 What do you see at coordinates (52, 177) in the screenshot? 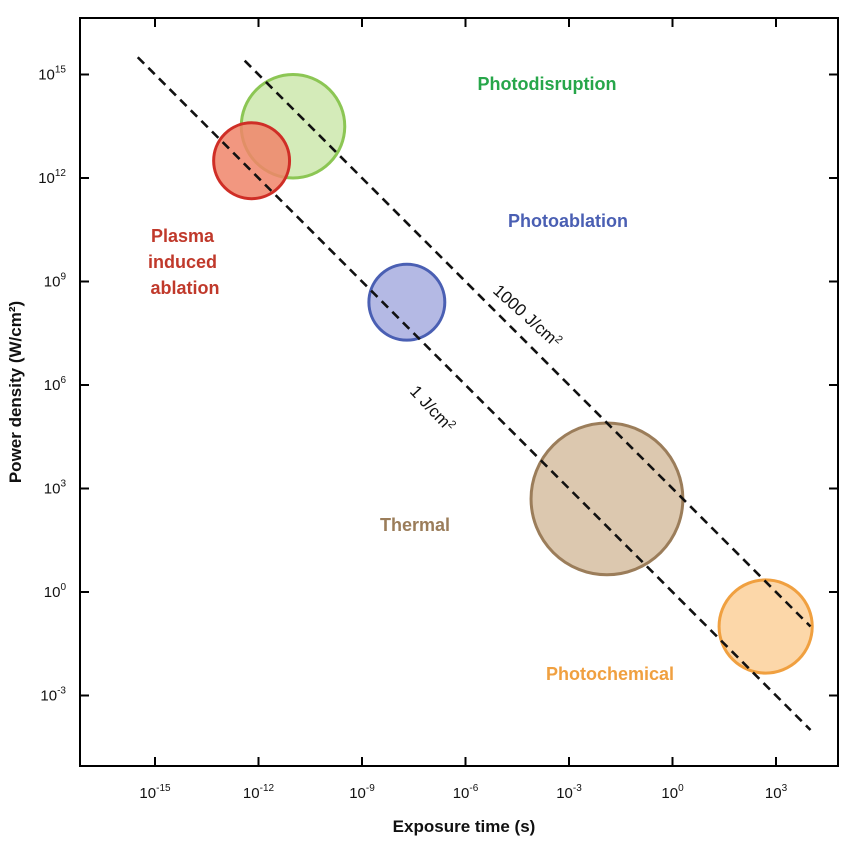
I see `y-tick-label: 10¹²` at bounding box center [52, 177].